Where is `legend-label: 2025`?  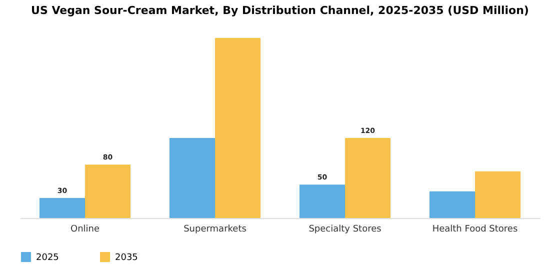 legend-label: 2025 is located at coordinates (47, 258).